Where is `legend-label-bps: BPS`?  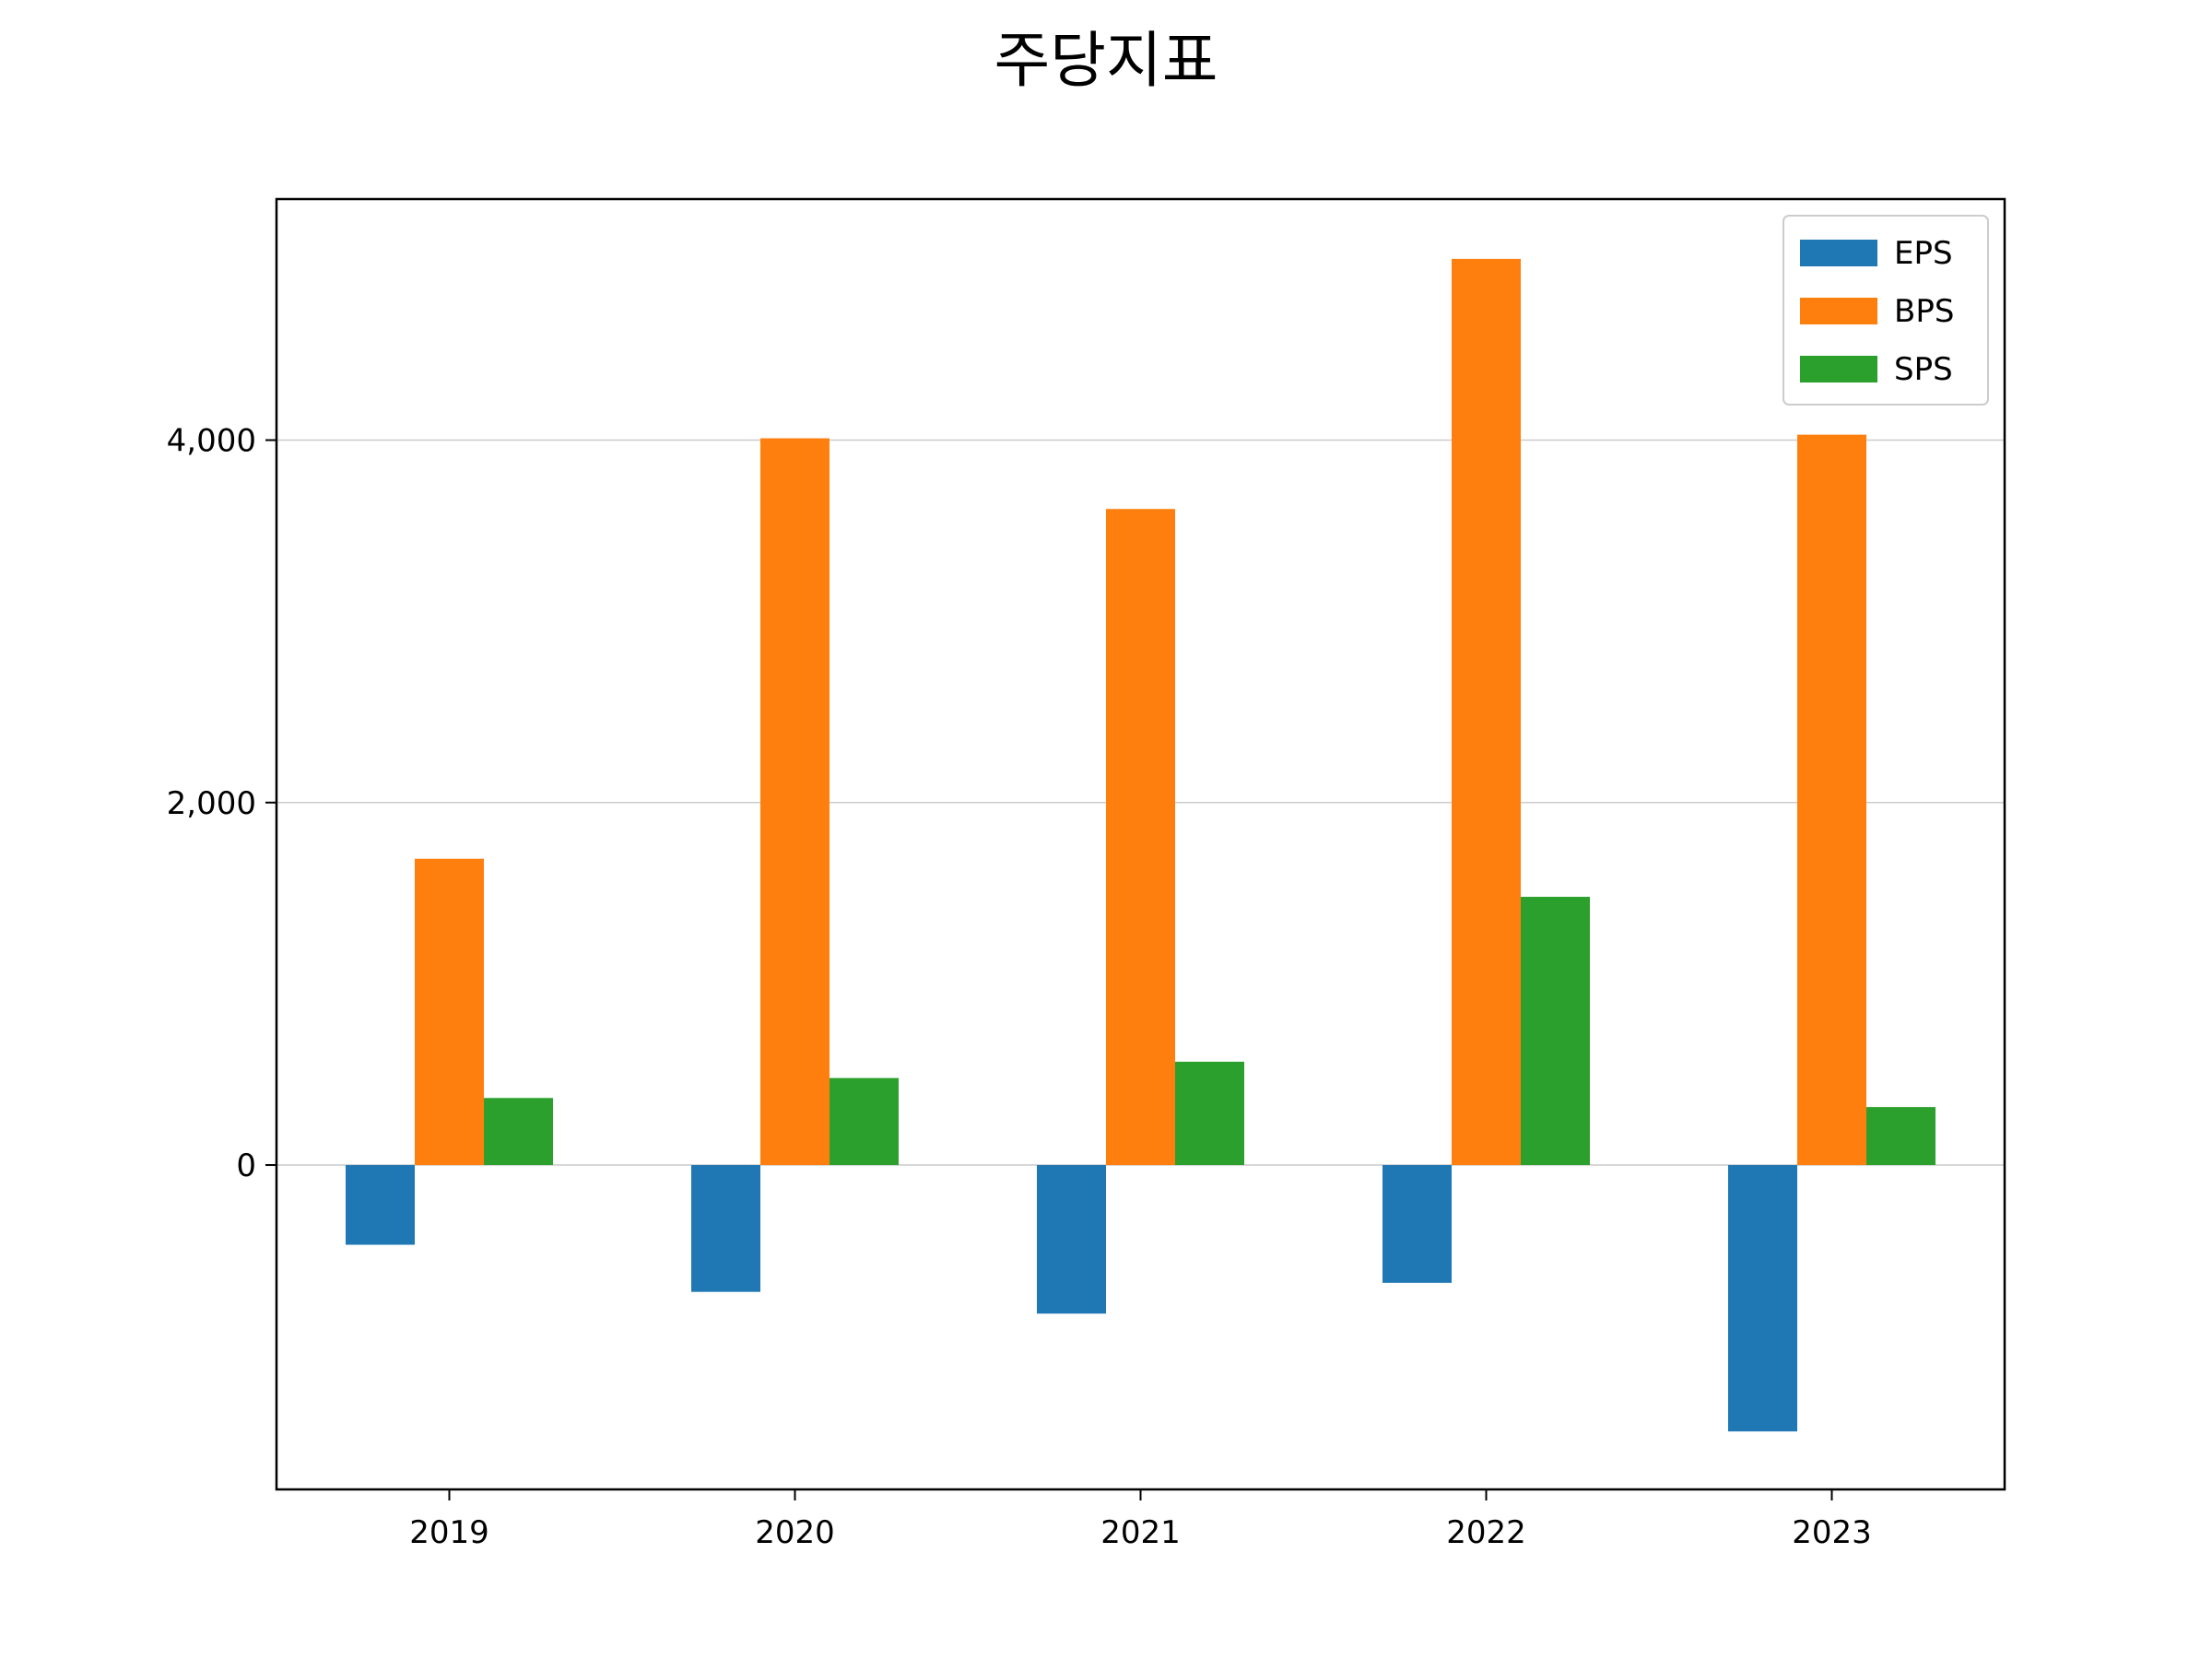 legend-label-bps: BPS is located at coordinates (1924, 311).